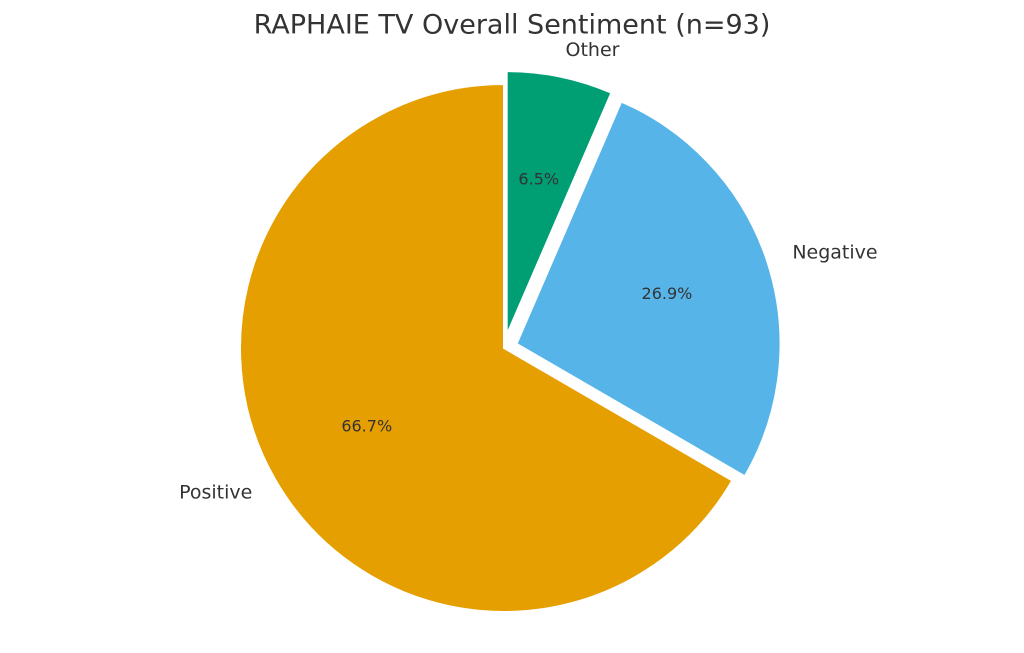  What do you see at coordinates (834, 252) in the screenshot?
I see `category-label: Negative` at bounding box center [834, 252].